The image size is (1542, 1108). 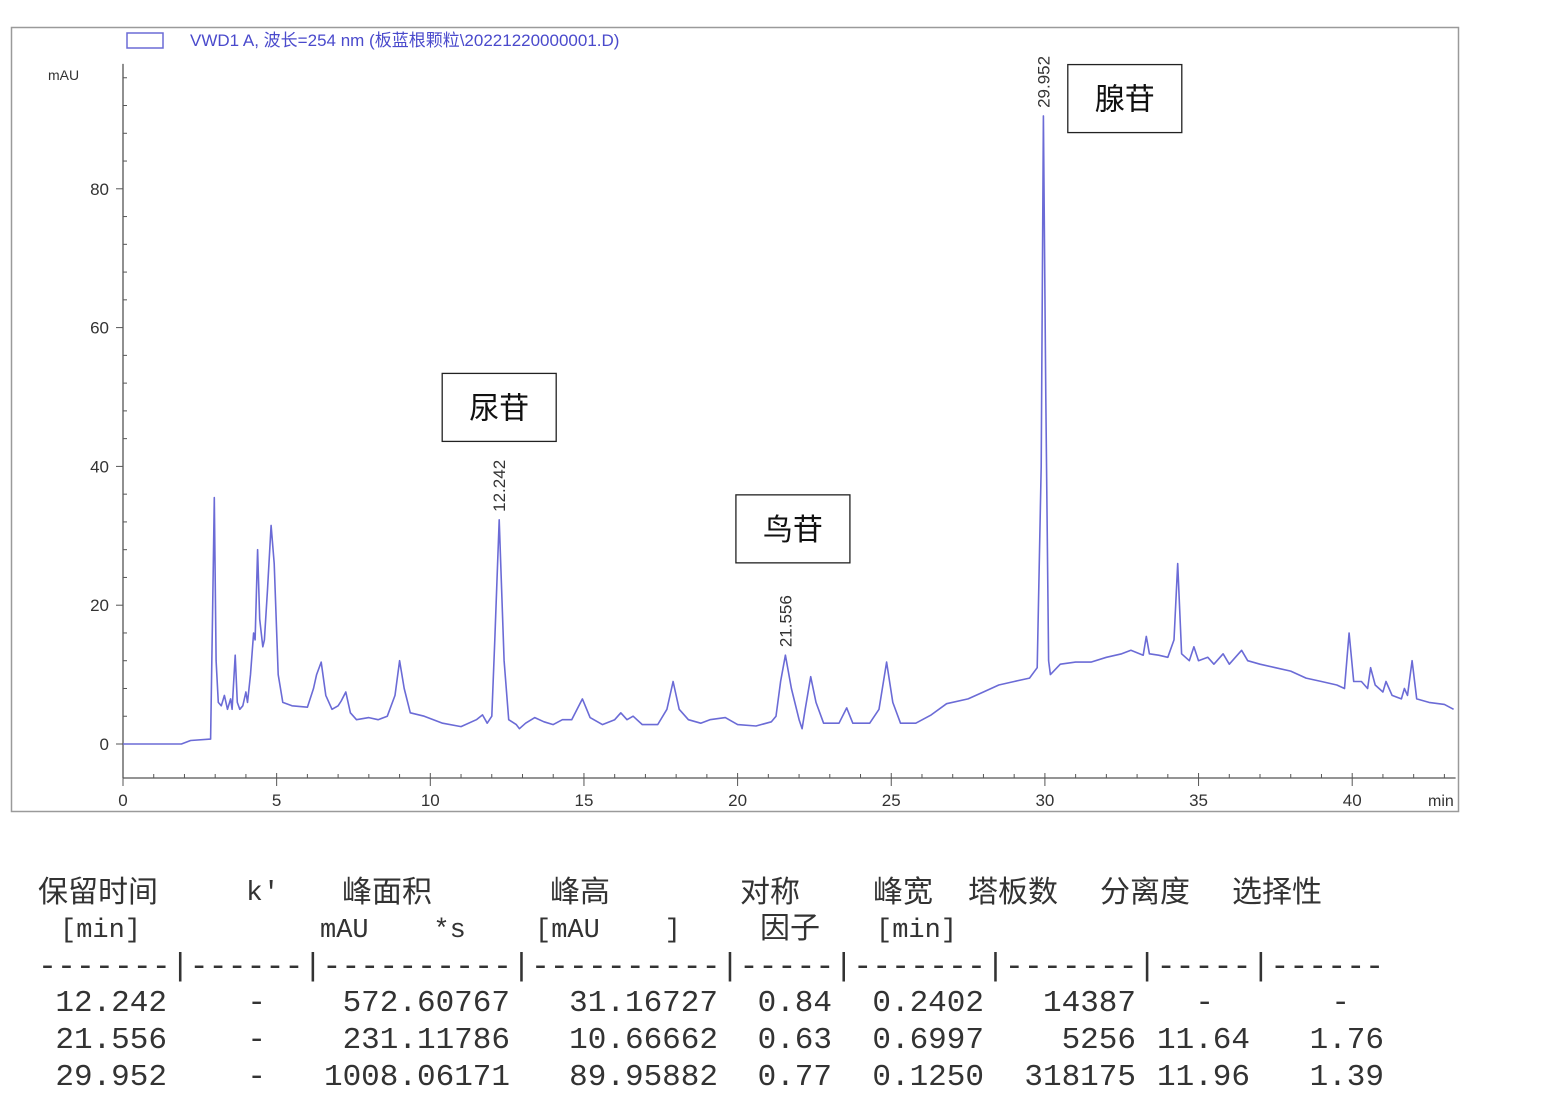 I want to click on header-height: 峰高, so click(x=580, y=892).